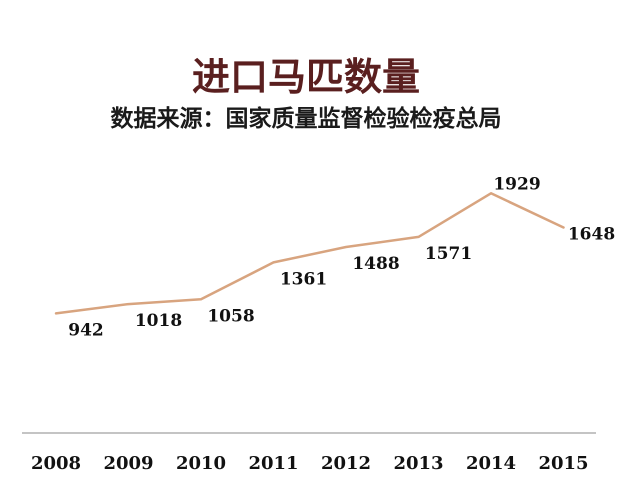 This screenshot has height=487, width=640. I want to click on data-label: 1929, so click(516, 184).